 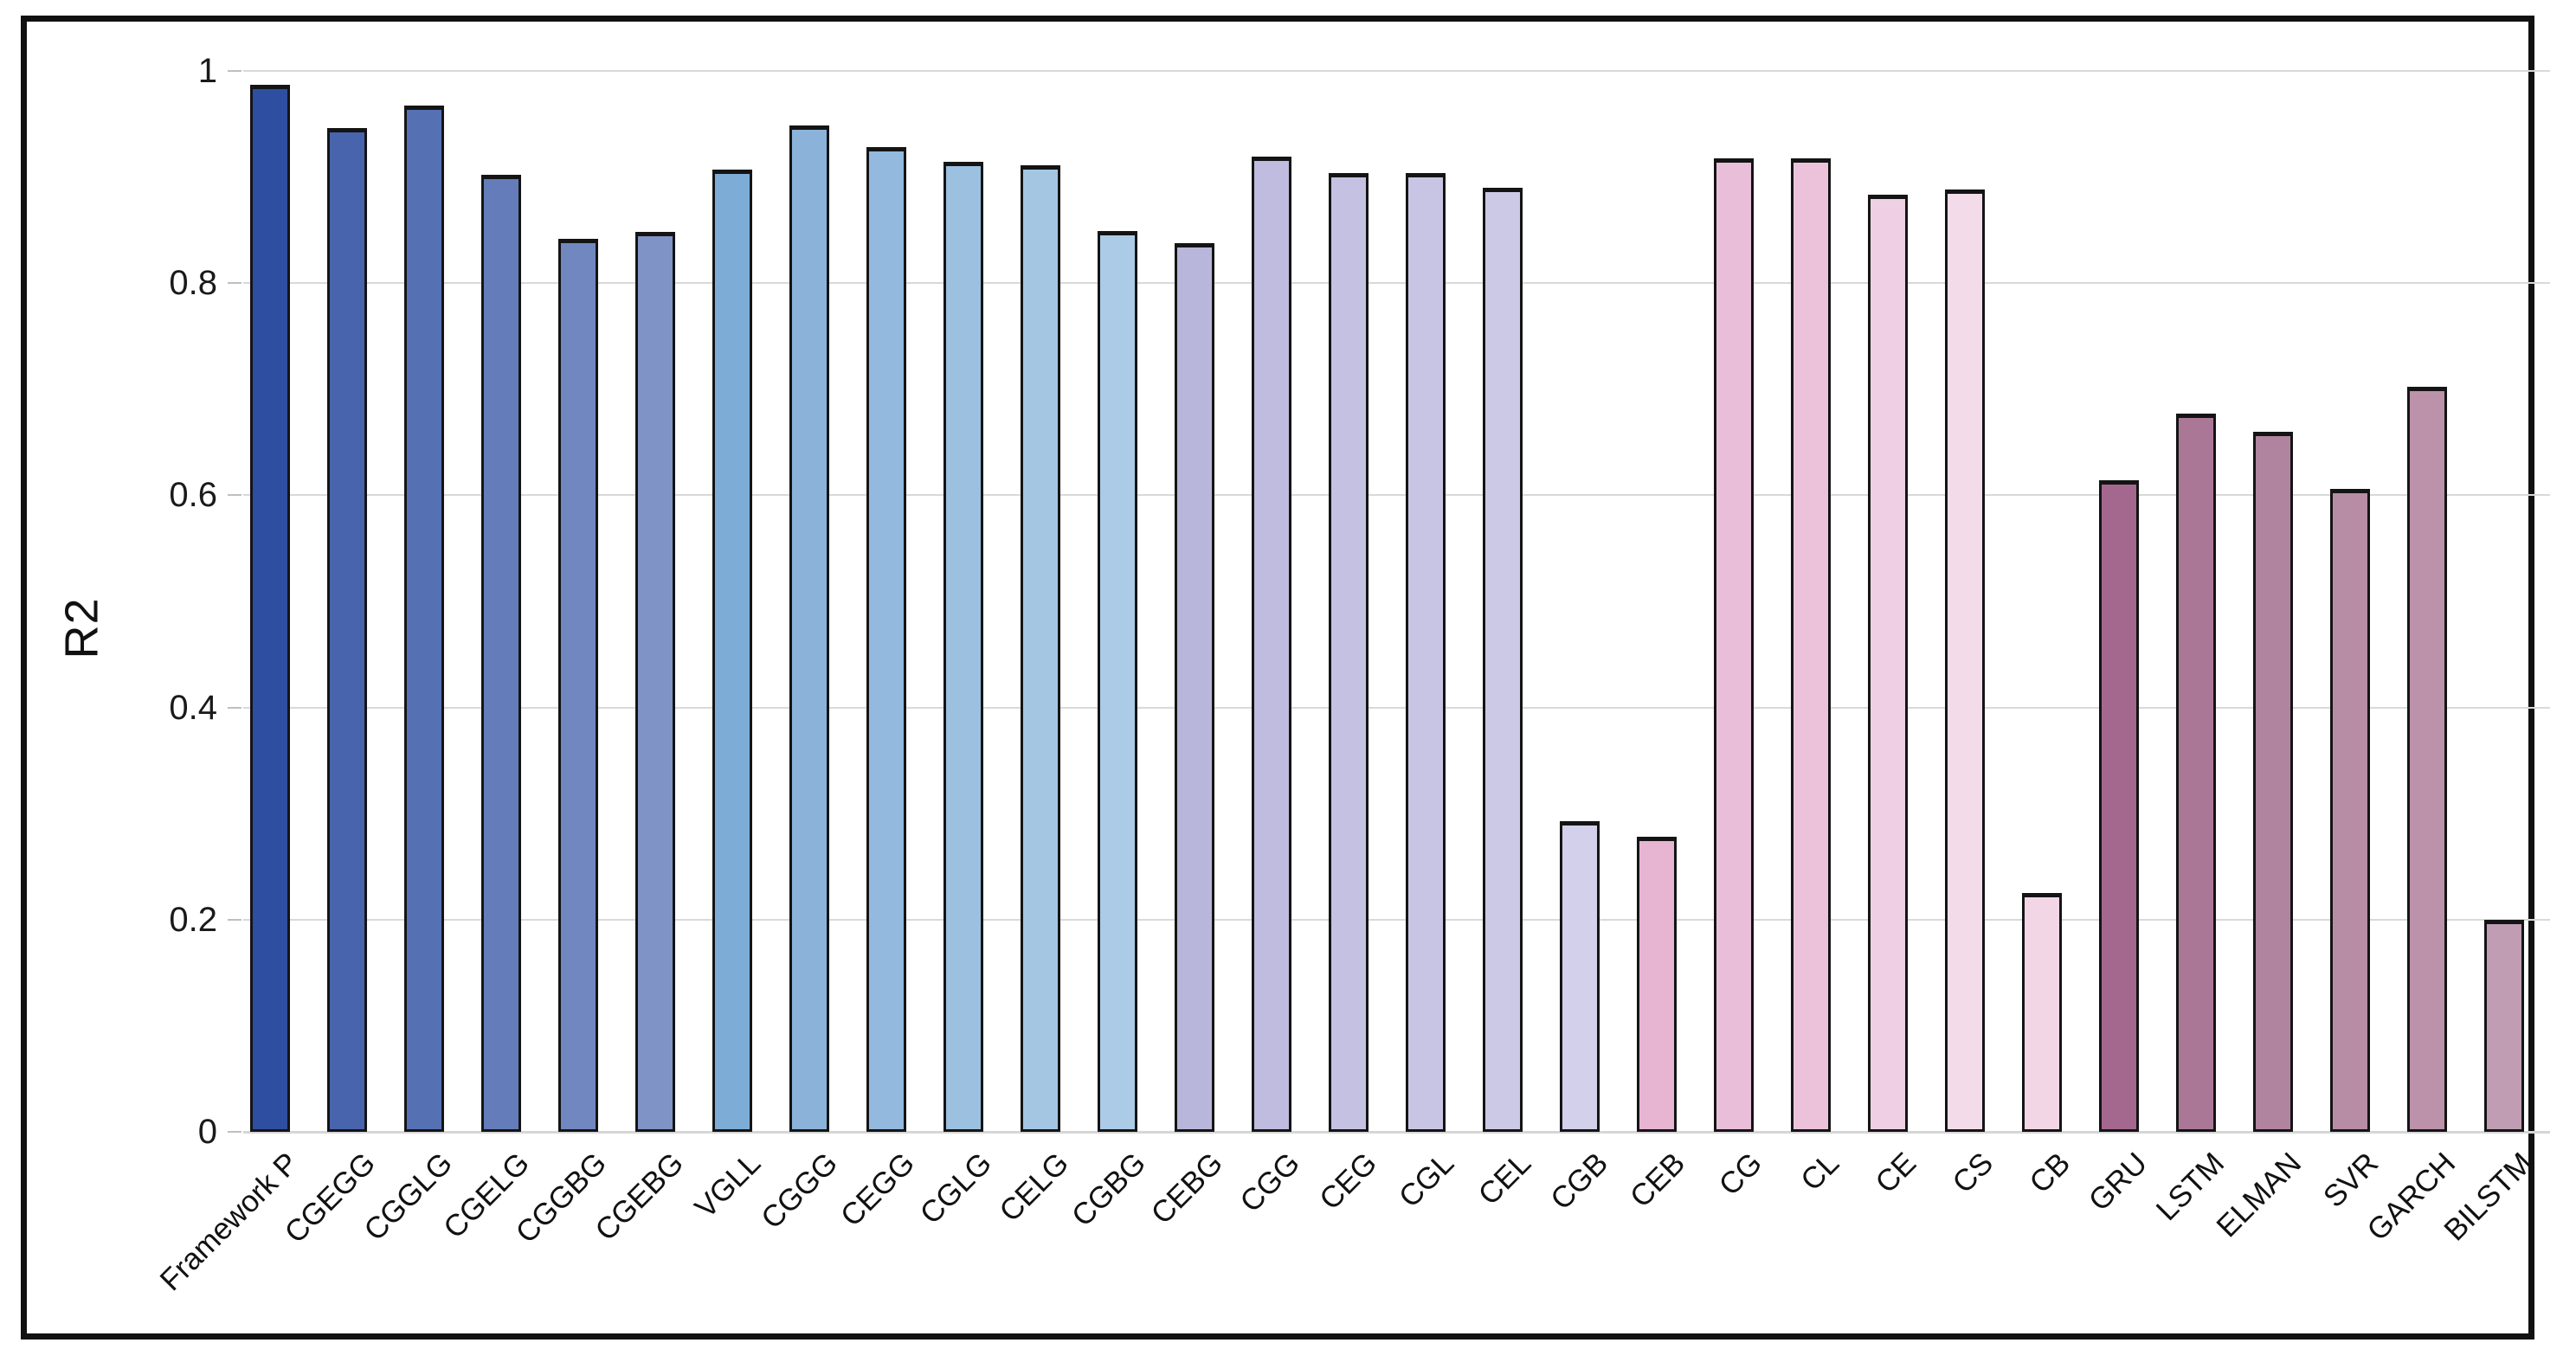 What do you see at coordinates (235, 496) in the screenshot?
I see `y-tick-mark-0.6` at bounding box center [235, 496].